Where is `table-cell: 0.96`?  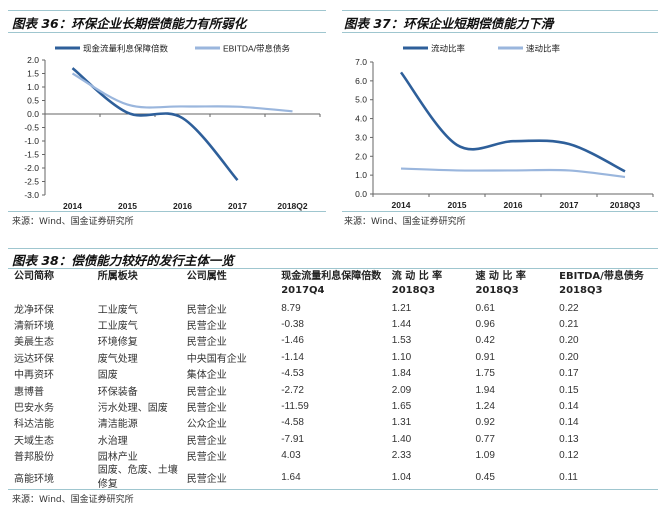
table-cell: 0.96 is located at coordinates (485, 325).